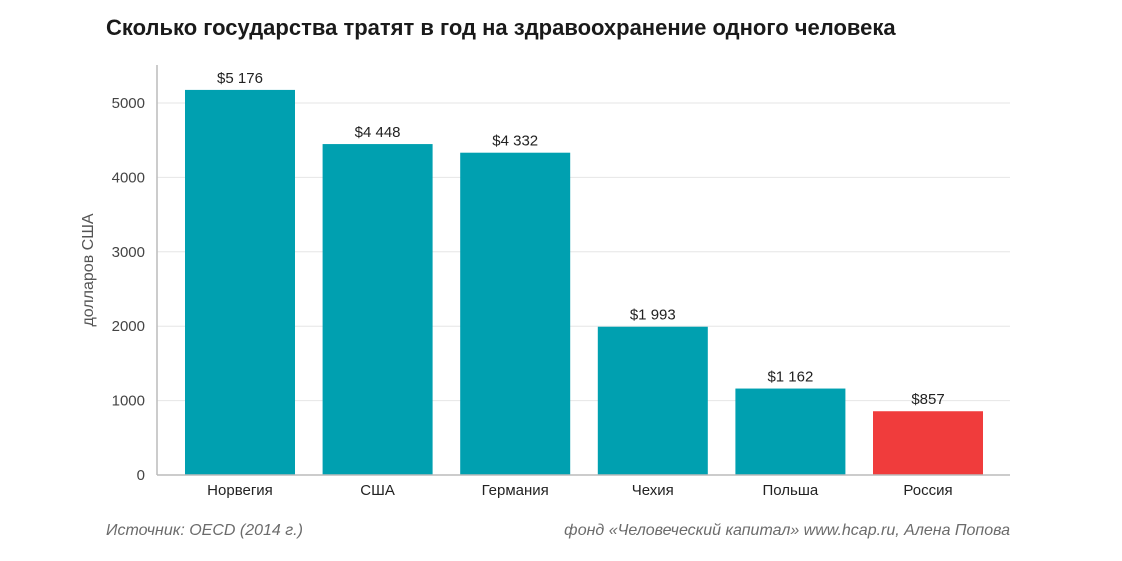 The width and height of the screenshot is (1122, 561). I want to click on x-tick-label: Россия, so click(927, 490).